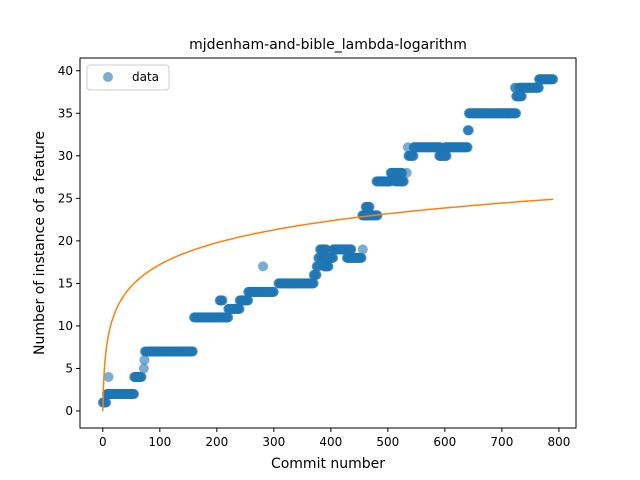  What do you see at coordinates (103, 442) in the screenshot?
I see `x-tick-label: 0` at bounding box center [103, 442].